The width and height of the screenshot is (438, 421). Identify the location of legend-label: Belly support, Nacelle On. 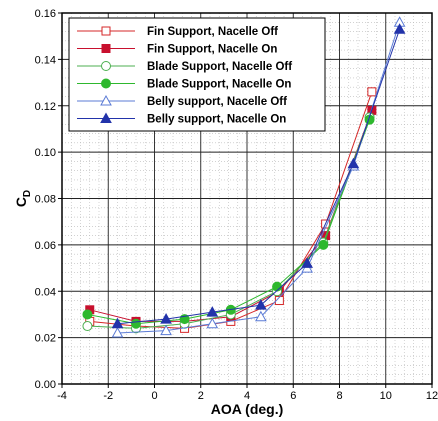
(216, 120).